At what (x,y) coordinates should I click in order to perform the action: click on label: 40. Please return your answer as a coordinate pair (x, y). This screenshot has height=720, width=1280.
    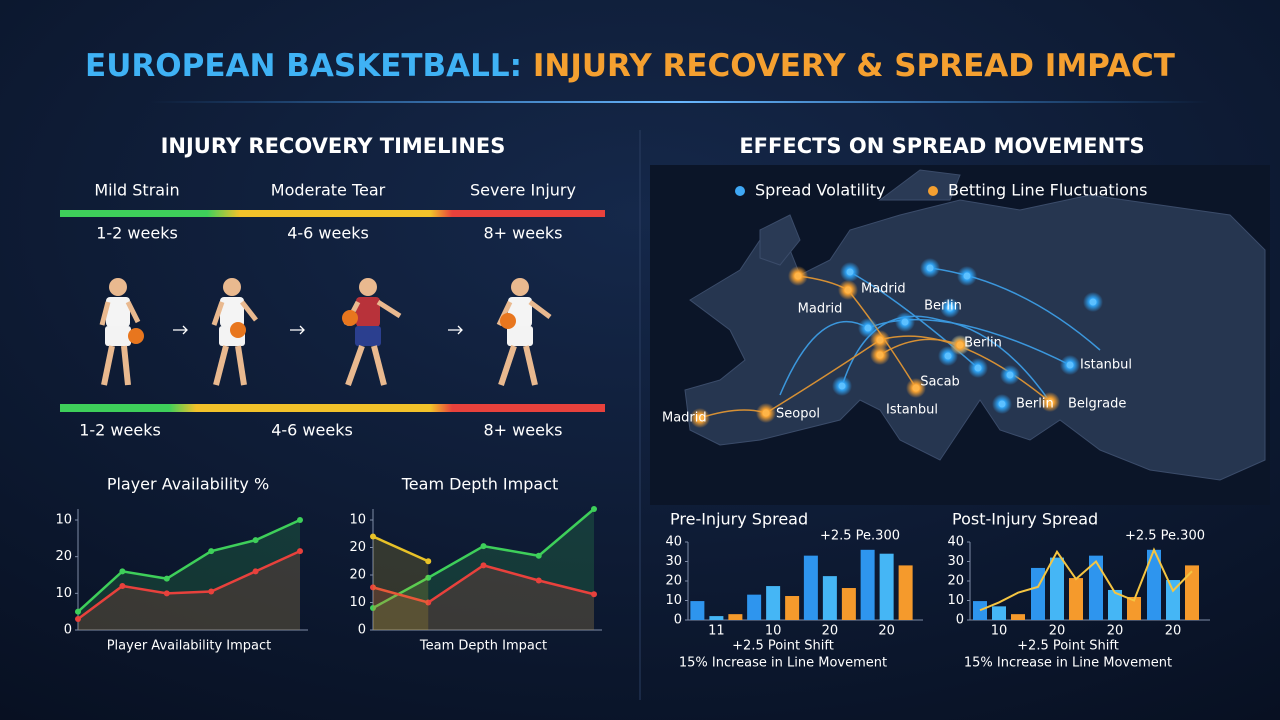
    Looking at the image, I should click on (955, 542).